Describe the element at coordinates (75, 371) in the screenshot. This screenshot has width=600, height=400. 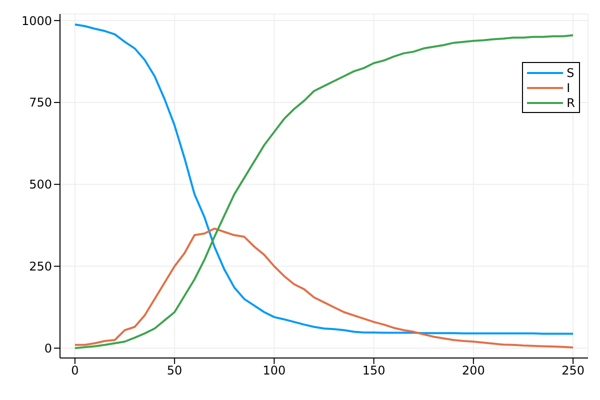
I see `x-tick-label: 0` at that location.